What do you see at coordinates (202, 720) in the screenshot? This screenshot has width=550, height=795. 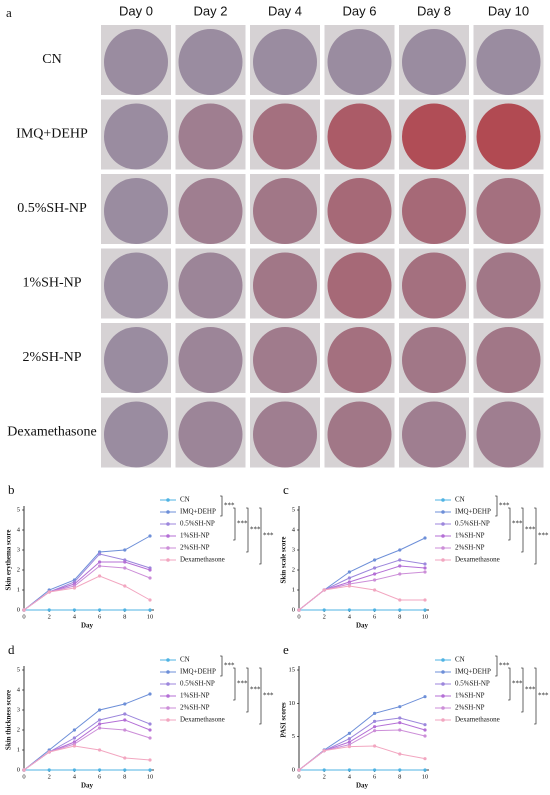 I see `legend-label: Dexamethasone` at bounding box center [202, 720].